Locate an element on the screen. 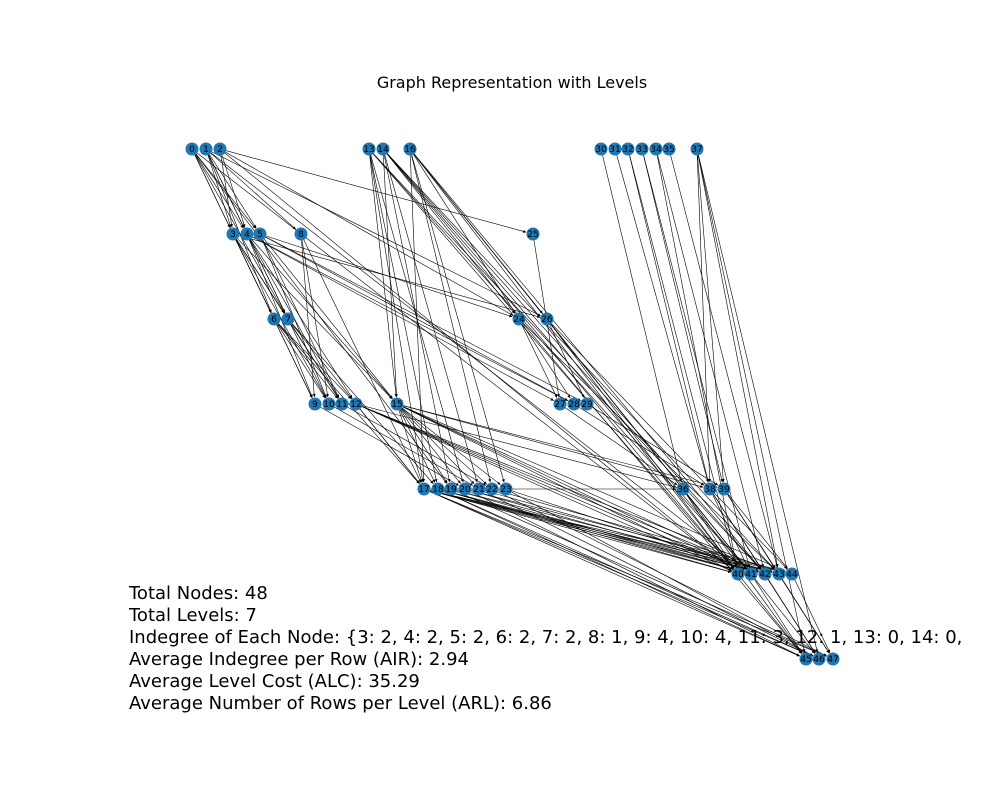 This screenshot has height=800, width=1000. node-30: 30 is located at coordinates (601, 149).